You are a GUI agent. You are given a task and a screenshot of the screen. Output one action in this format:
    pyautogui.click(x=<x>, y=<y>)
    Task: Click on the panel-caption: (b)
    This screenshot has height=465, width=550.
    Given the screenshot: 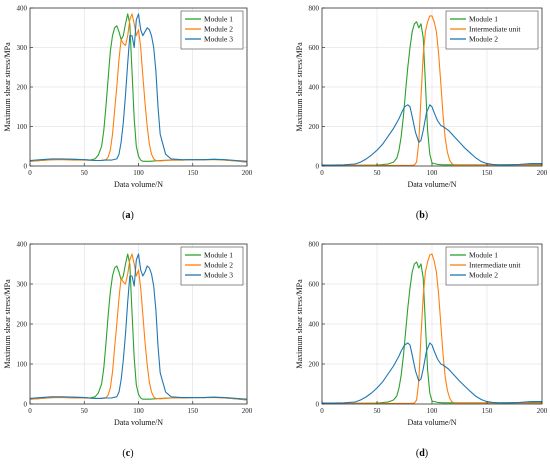 What is the action you would take?
    pyautogui.click(x=422, y=215)
    